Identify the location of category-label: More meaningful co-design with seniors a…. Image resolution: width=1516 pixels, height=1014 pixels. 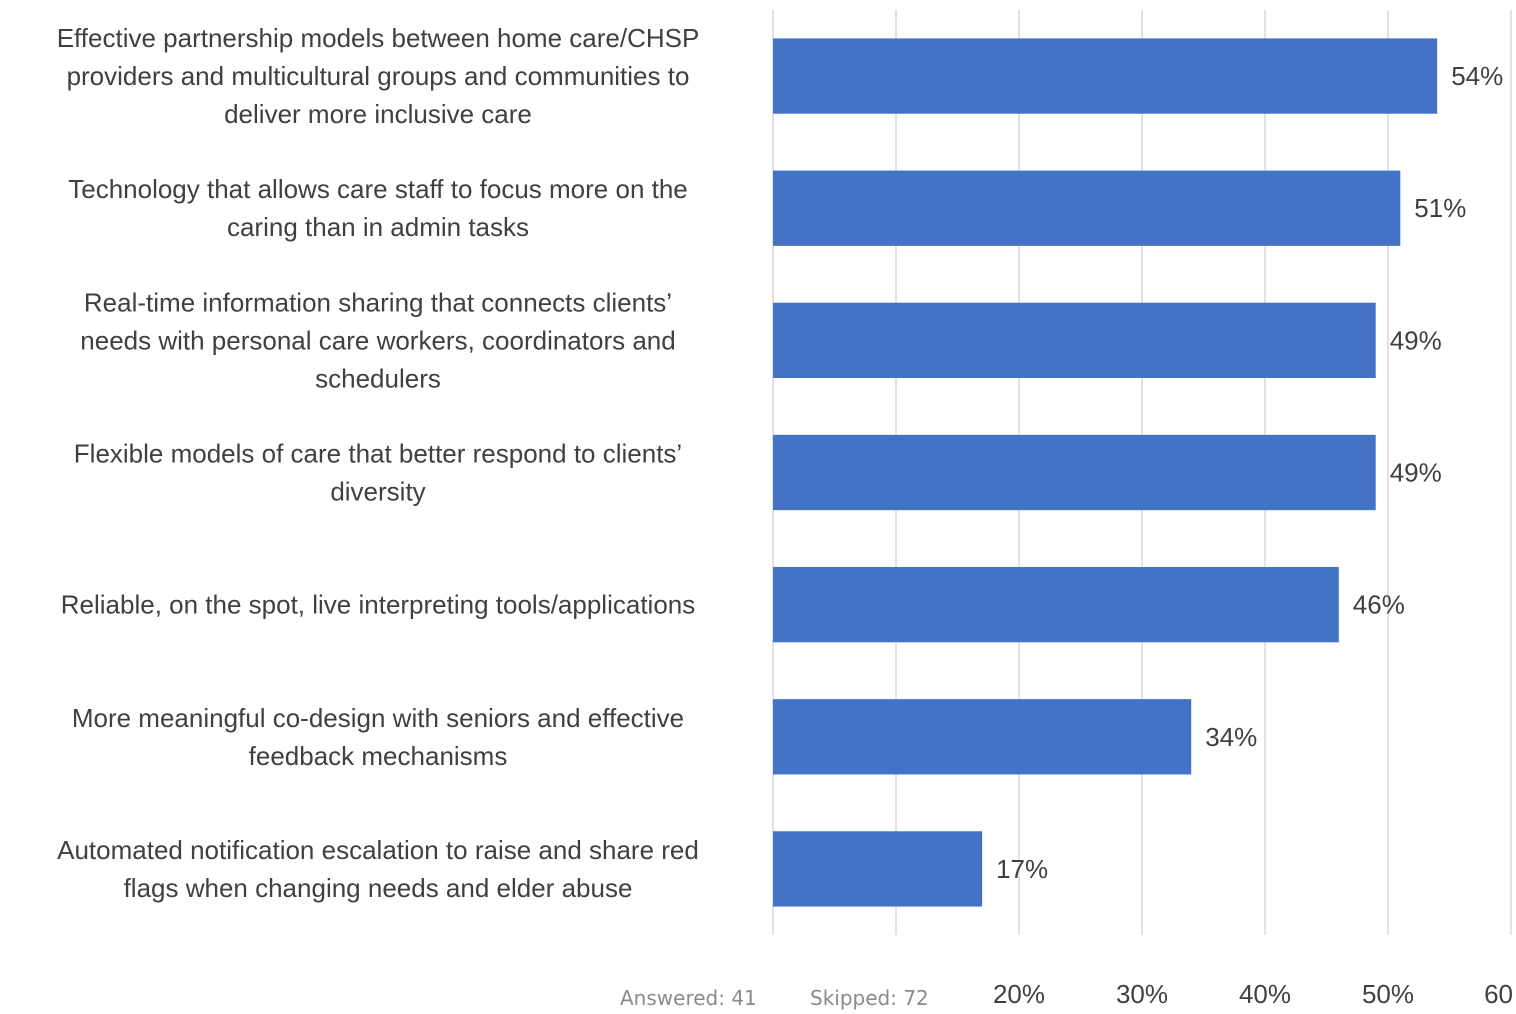
(378, 737).